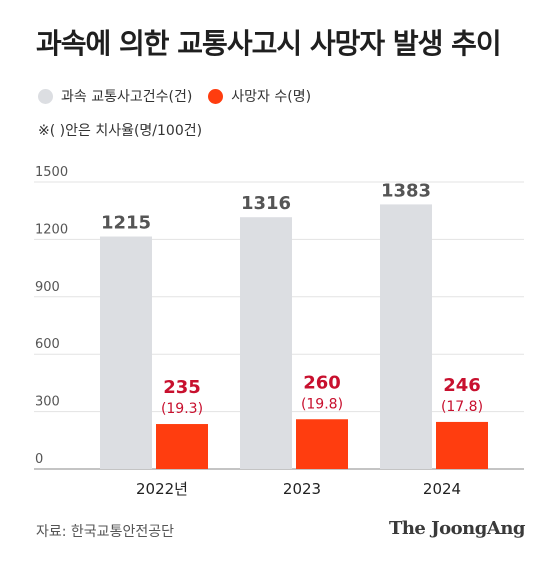  I want to click on data-label-fatality-rate: (19.8), so click(322, 404).